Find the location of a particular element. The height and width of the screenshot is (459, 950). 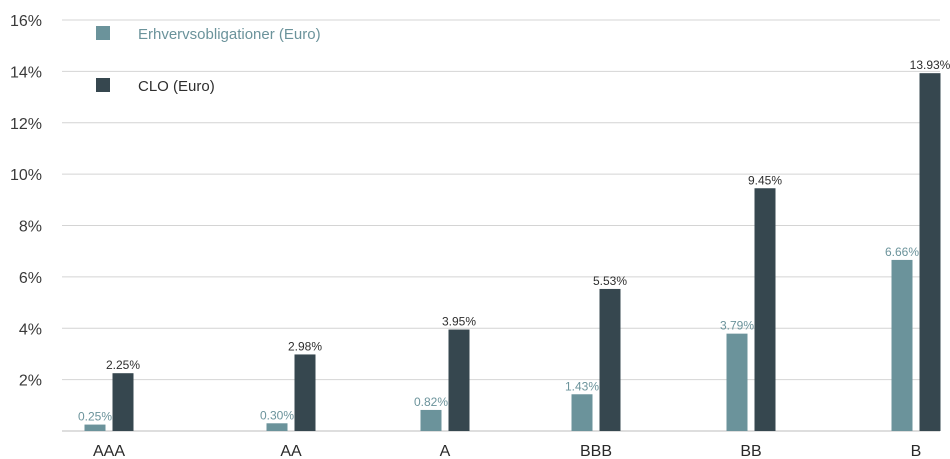

data-label: 0.25% is located at coordinates (95, 417).